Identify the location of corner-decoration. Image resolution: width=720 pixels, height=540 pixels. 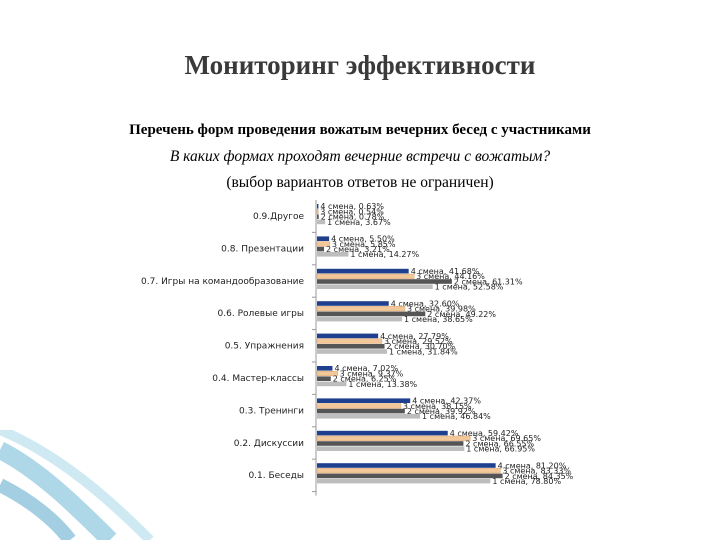
(77, 485).